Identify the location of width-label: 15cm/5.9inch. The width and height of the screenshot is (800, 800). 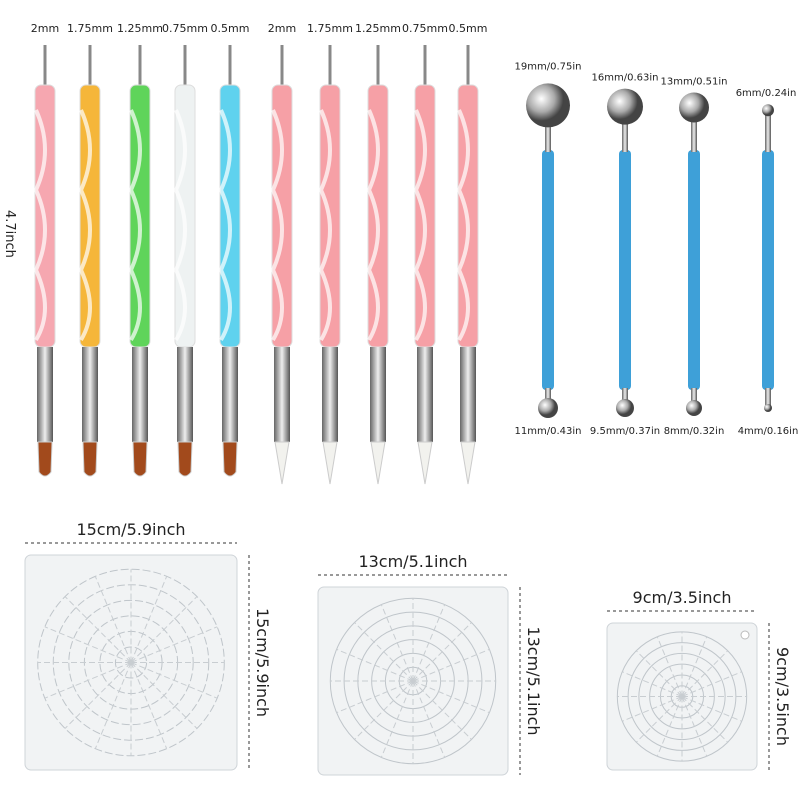
(130, 529).